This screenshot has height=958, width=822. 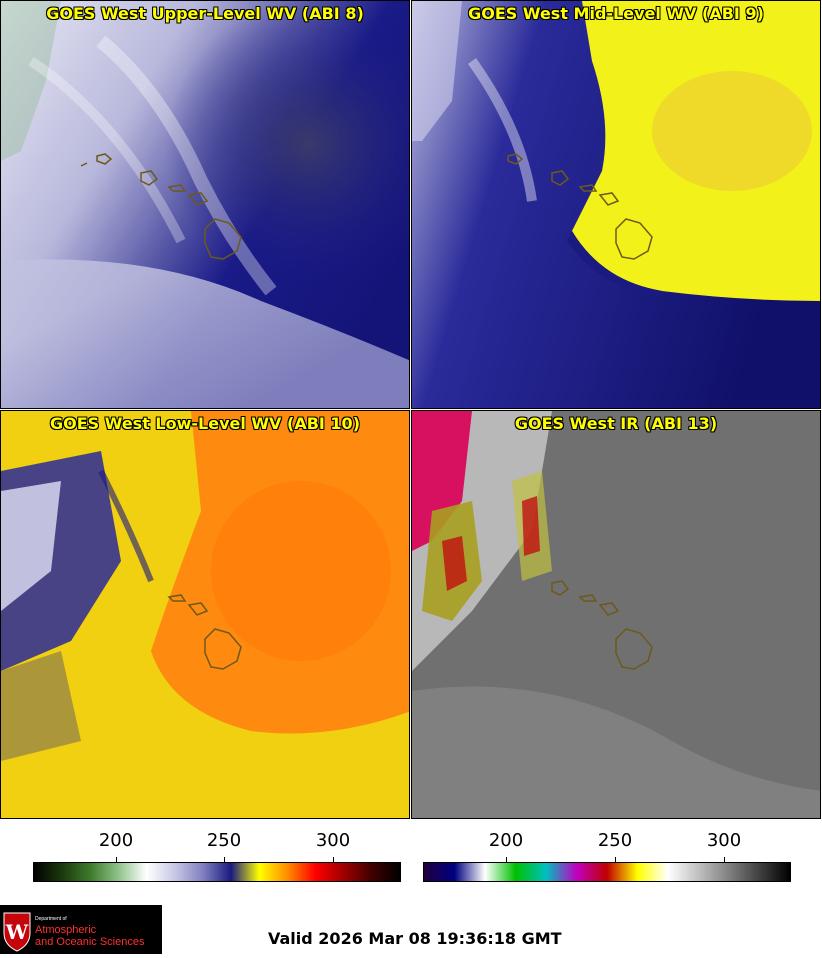 What do you see at coordinates (116, 840) in the screenshot?
I see `wv-tick-label: 200` at bounding box center [116, 840].